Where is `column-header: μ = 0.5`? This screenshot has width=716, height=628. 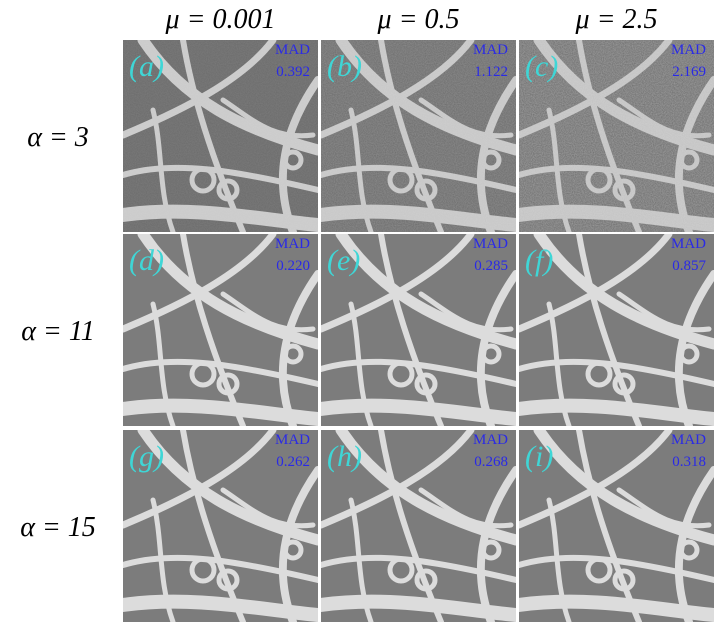
column-header: μ = 0.5 is located at coordinates (418, 19).